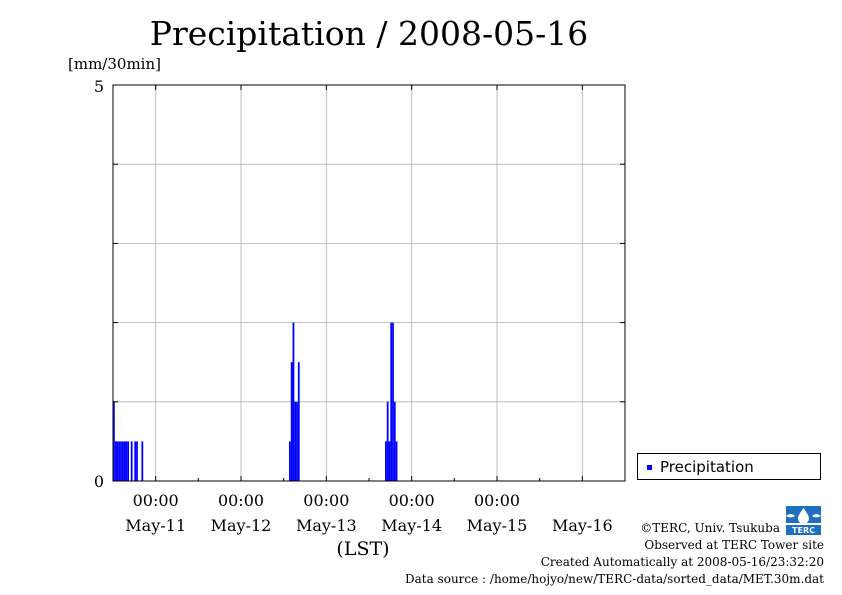 Image resolution: width=842 pixels, height=595 pixels. What do you see at coordinates (369, 33) in the screenshot?
I see `chart-title: Precipitation / 2008-05-16` at bounding box center [369, 33].